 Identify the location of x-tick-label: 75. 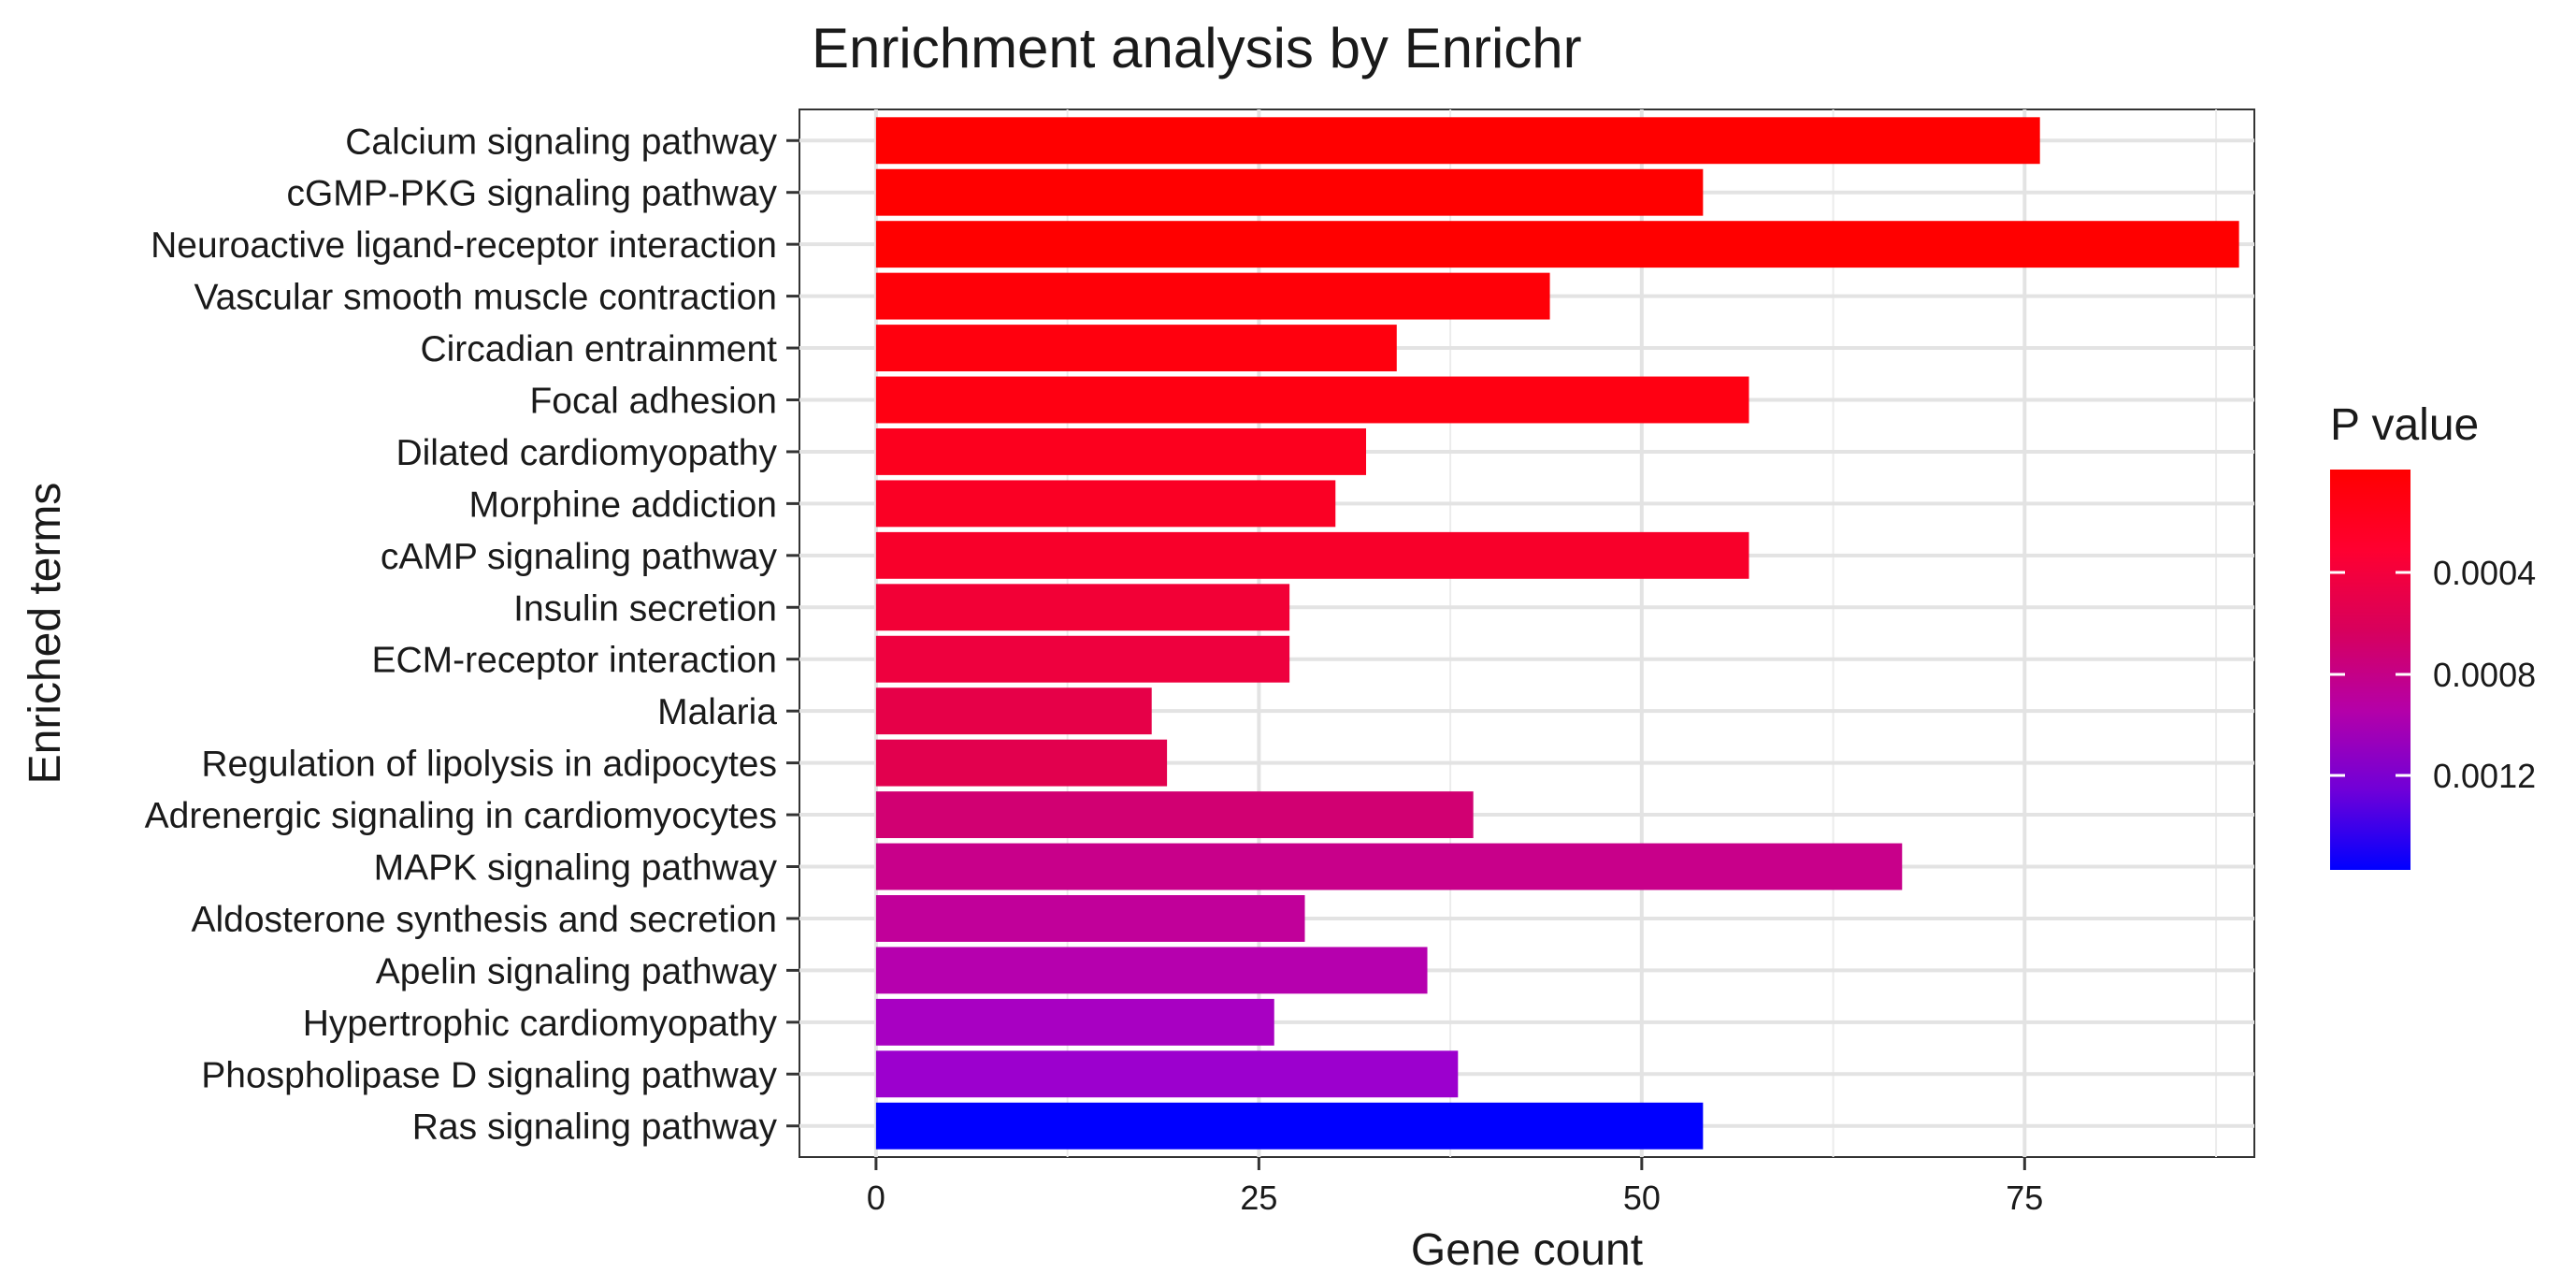
(2025, 1198).